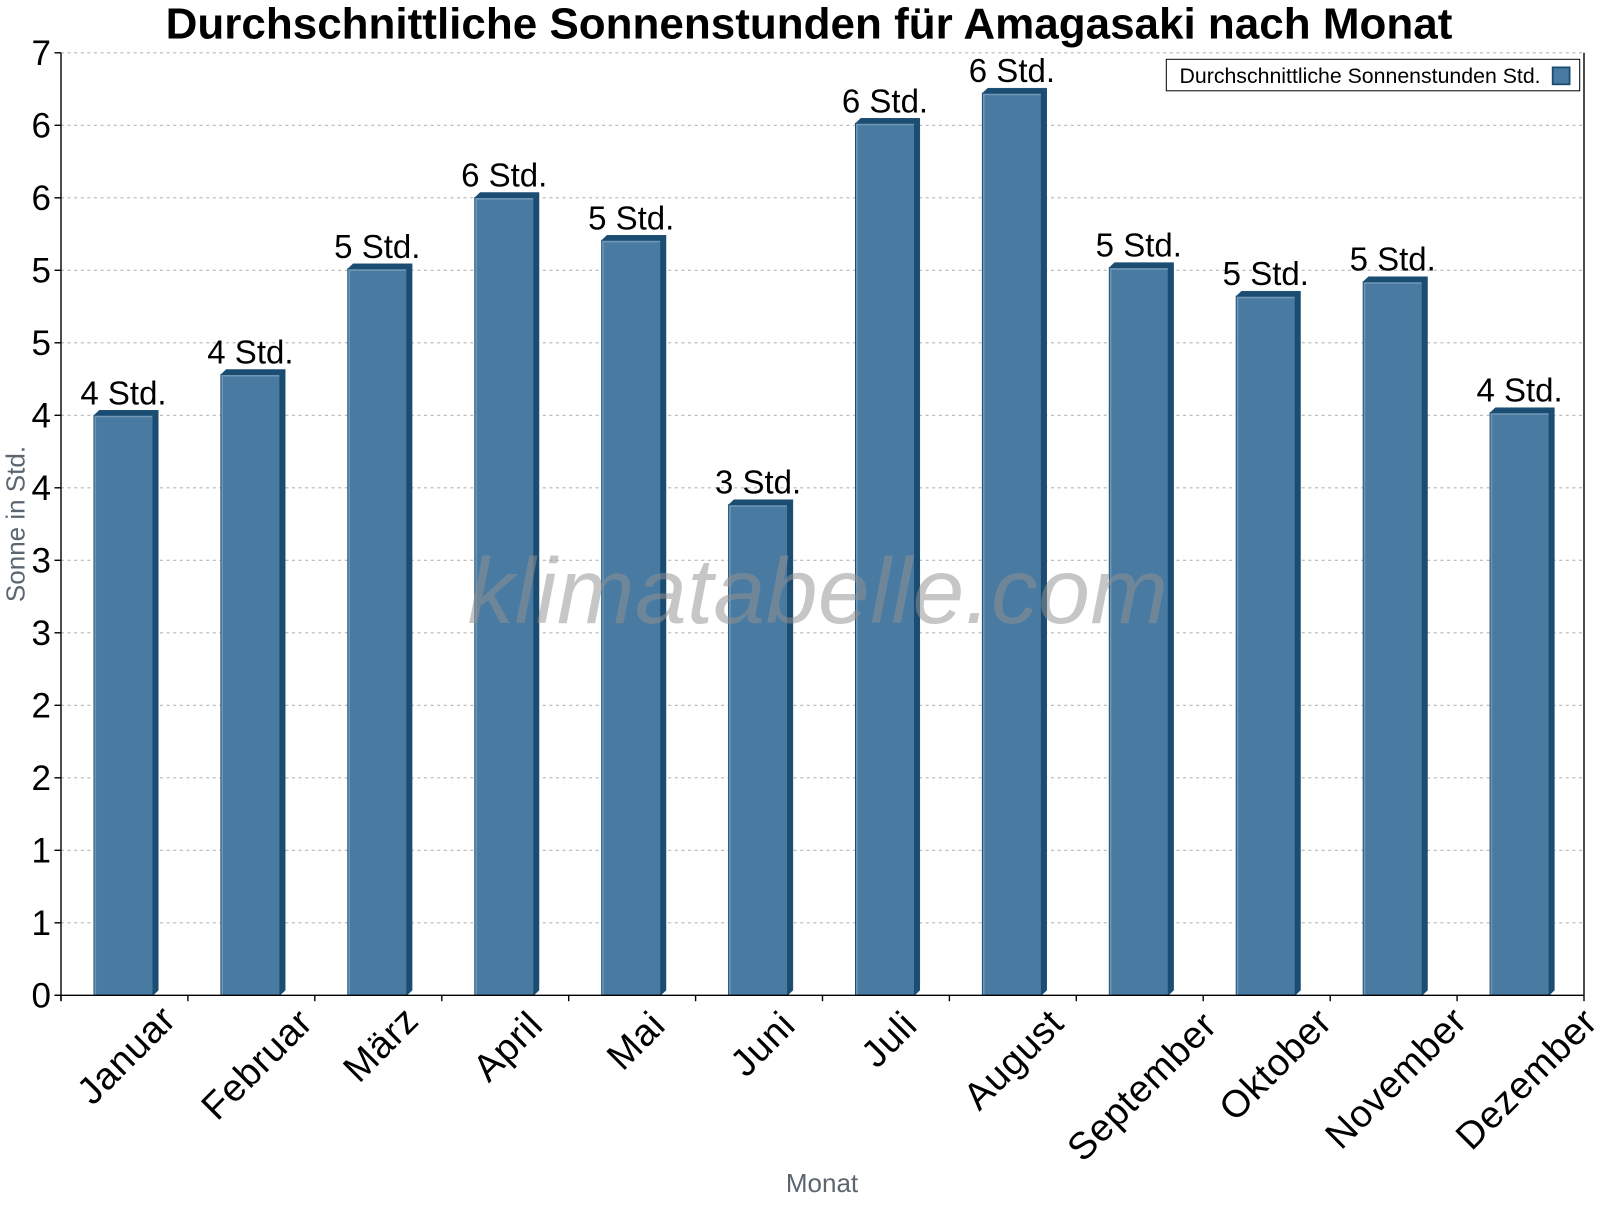  What do you see at coordinates (1360, 76) in the screenshot?
I see `svg-text:Durchschnittliche Sonnenstunde: Durchschnittliche Sonnenstunden Std.` at bounding box center [1360, 76].